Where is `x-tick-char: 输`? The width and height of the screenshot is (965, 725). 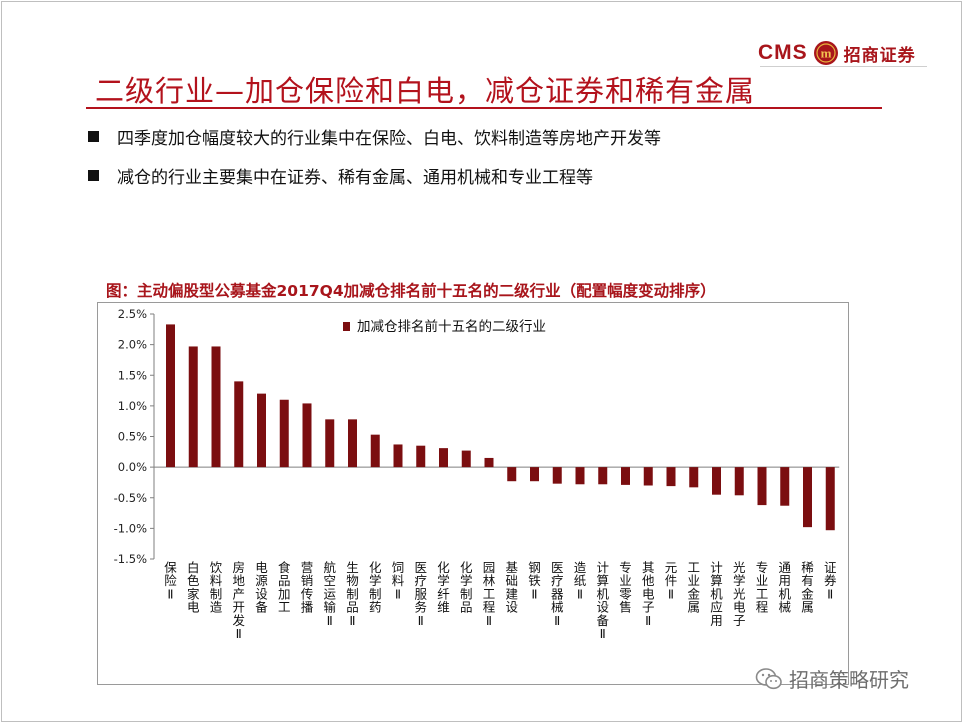
x-tick-char: 输 is located at coordinates (329, 607).